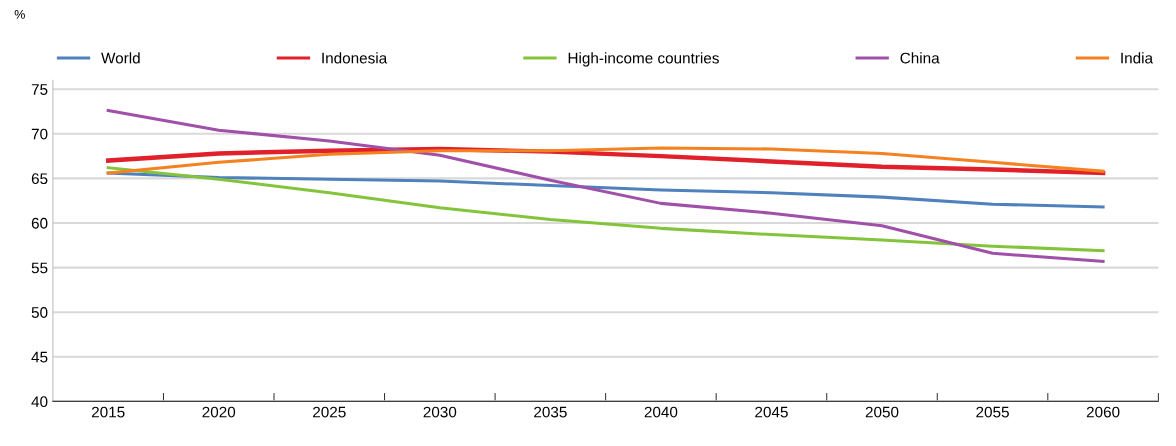 The height and width of the screenshot is (446, 1176). What do you see at coordinates (19, 14) in the screenshot?
I see `y-axis-title: %` at bounding box center [19, 14].